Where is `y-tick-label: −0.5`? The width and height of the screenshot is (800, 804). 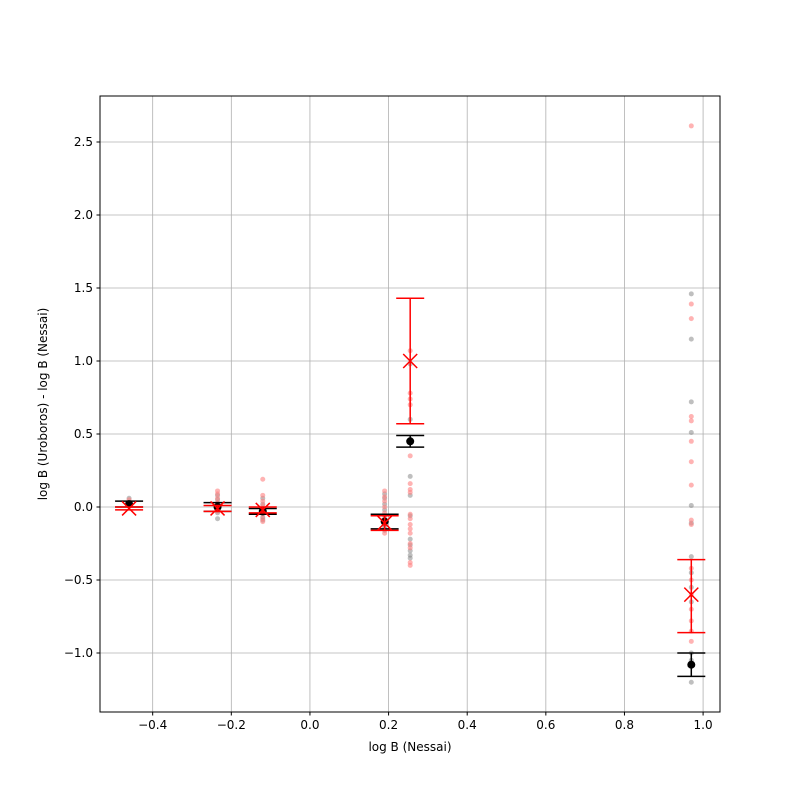
y-tick-label: −0.5 is located at coordinates (78, 580).